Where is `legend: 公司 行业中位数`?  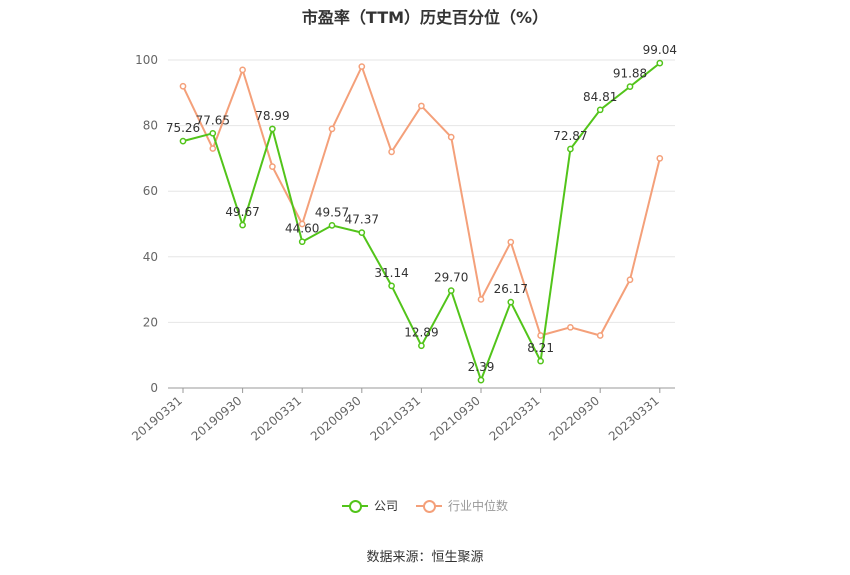
legend: 公司 行业中位数 is located at coordinates (425, 505).